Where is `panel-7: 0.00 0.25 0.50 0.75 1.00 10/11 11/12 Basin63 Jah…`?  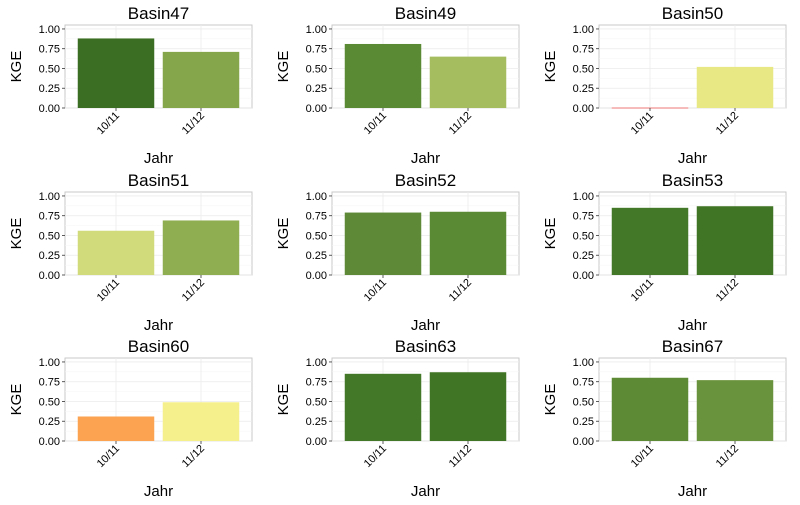 panel-7: 0.00 0.25 0.50 0.75 1.00 10/11 11/12 Basin63 Jah… is located at coordinates (397, 418).